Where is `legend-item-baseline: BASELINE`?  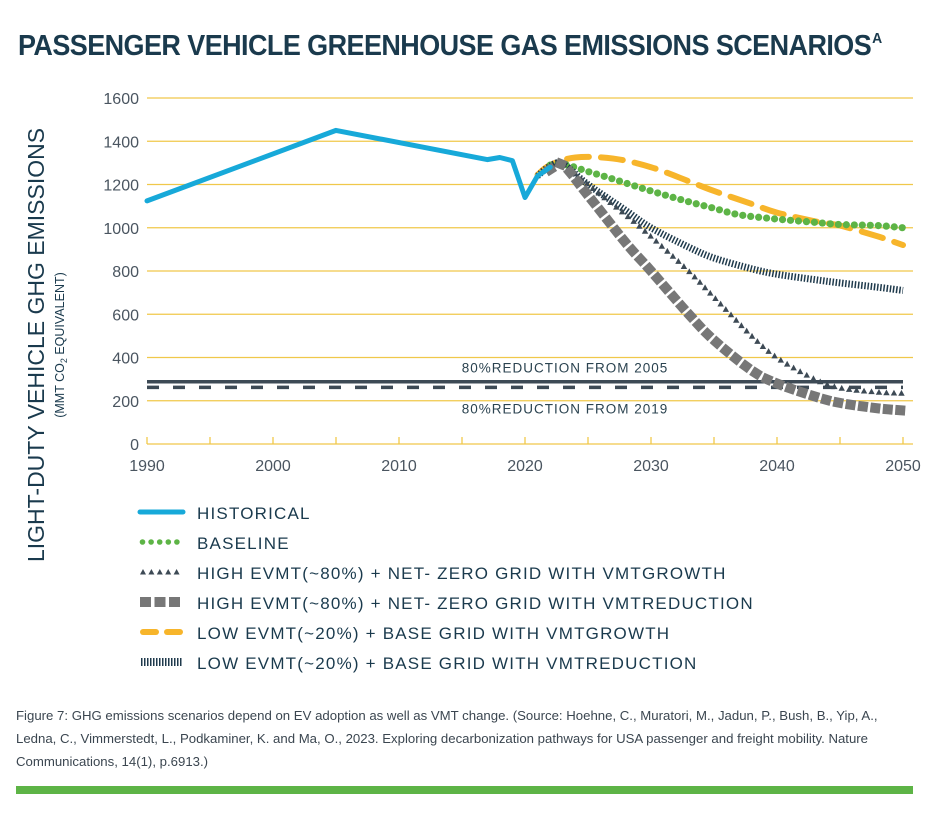
legend-item-baseline: BASELINE is located at coordinates (214, 543).